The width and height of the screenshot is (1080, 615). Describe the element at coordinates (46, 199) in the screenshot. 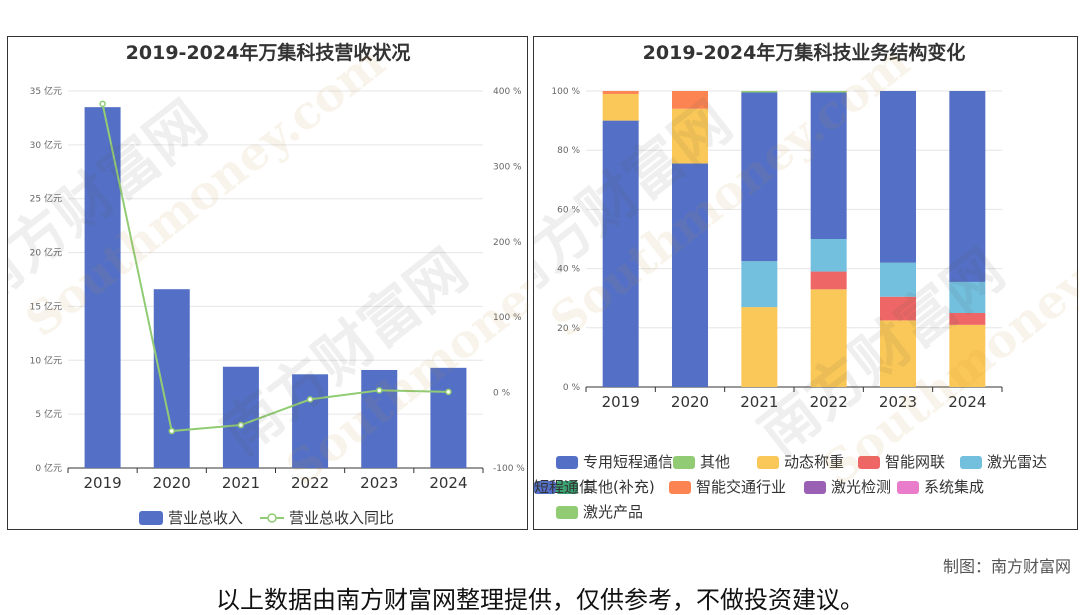

I see `left-axis-tick-label: 25 亿元` at that location.